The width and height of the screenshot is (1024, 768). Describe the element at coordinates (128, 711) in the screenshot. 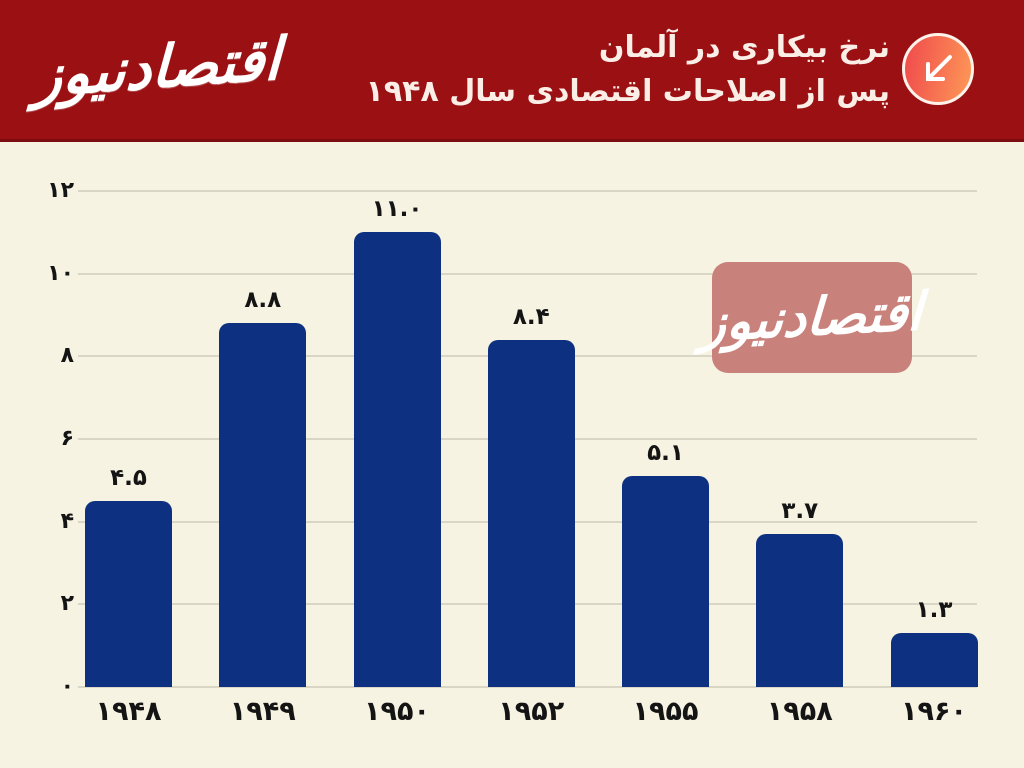

I see `x-tick-label: ۱۹۴۸` at that location.